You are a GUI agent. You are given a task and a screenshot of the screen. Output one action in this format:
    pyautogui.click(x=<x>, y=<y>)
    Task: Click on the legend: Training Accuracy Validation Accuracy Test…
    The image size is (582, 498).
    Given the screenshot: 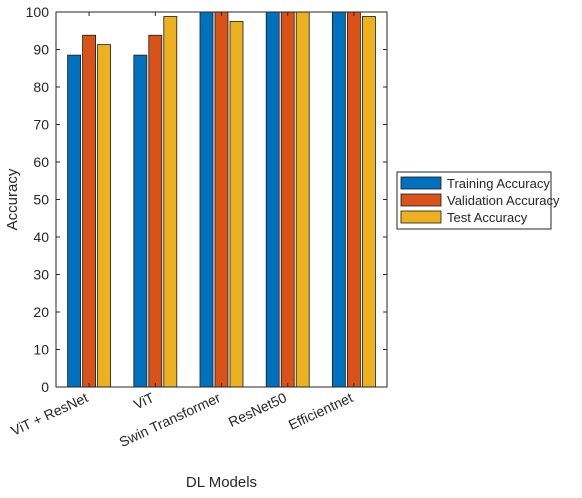 What is the action you would take?
    pyautogui.click(x=478, y=200)
    